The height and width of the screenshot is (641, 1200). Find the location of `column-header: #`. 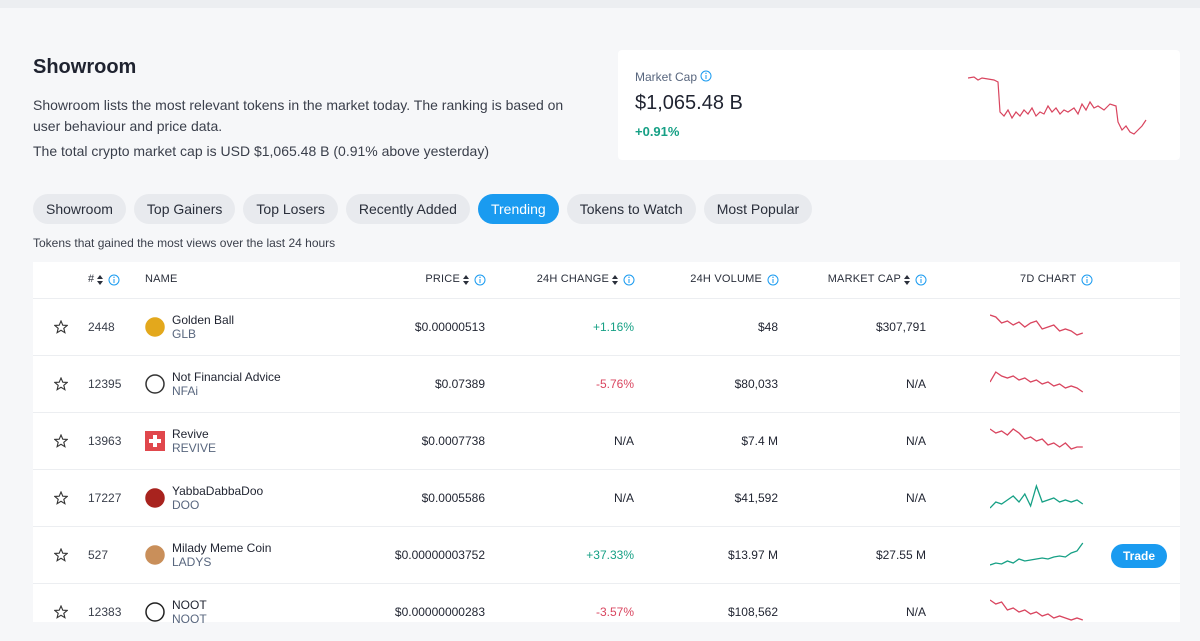

column-header: # is located at coordinates (91, 279).